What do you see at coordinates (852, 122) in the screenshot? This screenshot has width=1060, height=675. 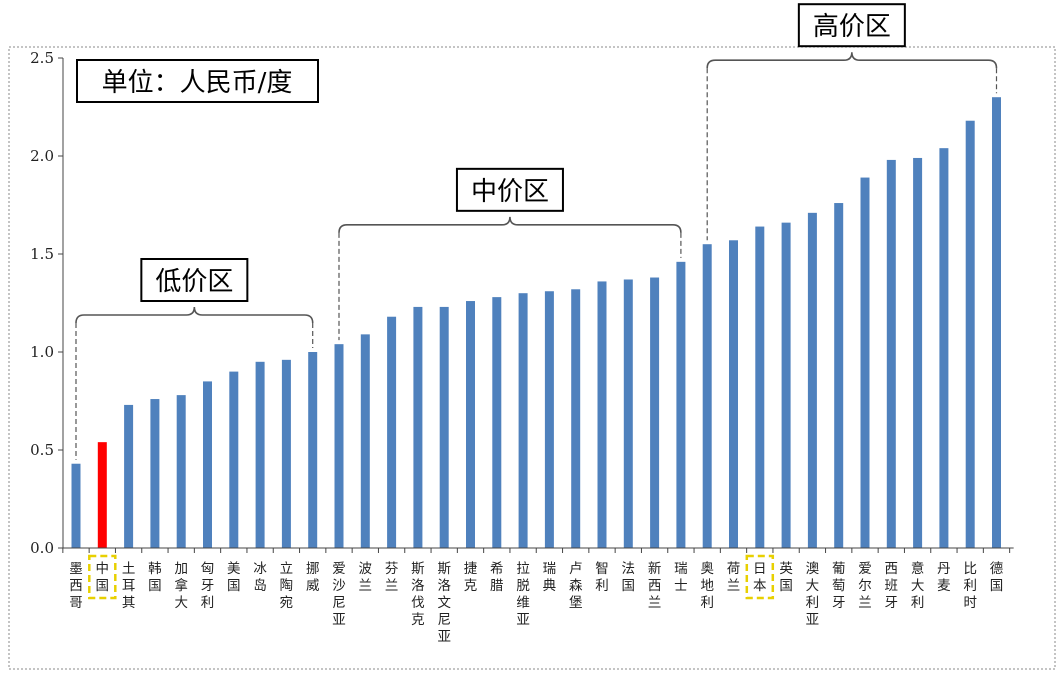 I see `price-group-bracket: 高价区` at bounding box center [852, 122].